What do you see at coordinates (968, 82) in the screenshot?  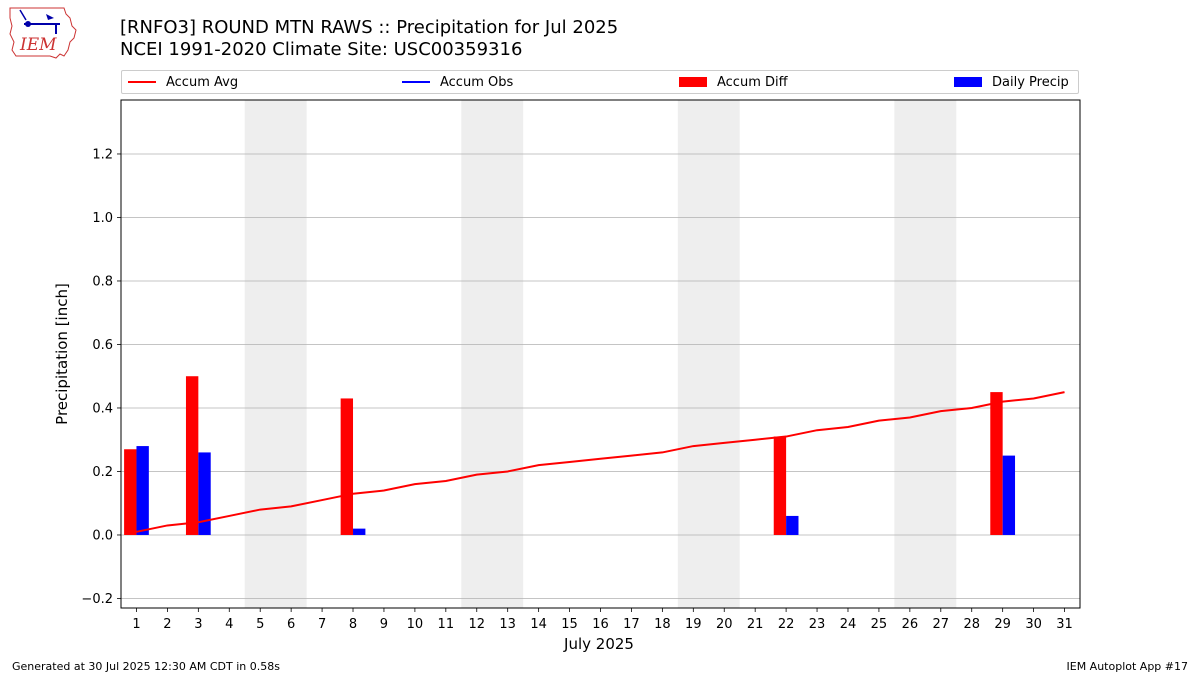 I see `legend-swatch-daily-precip` at bounding box center [968, 82].